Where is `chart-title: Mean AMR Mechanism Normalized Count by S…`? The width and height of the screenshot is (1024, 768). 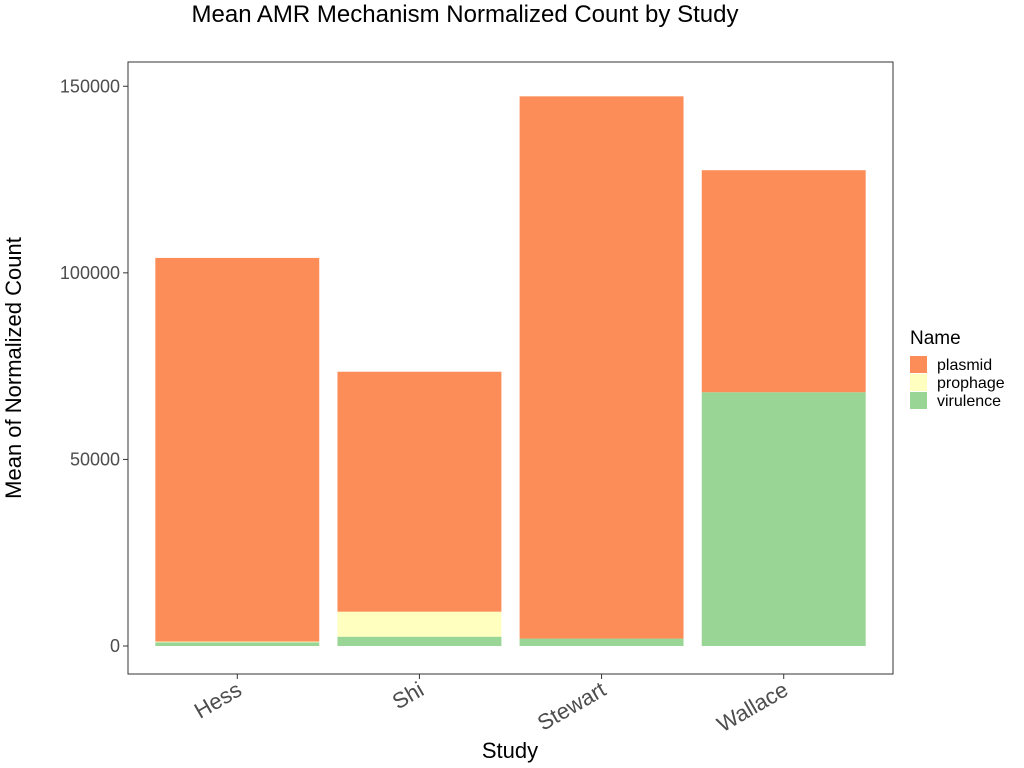
chart-title: Mean AMR Mechanism Normalized Count by S… is located at coordinates (465, 14).